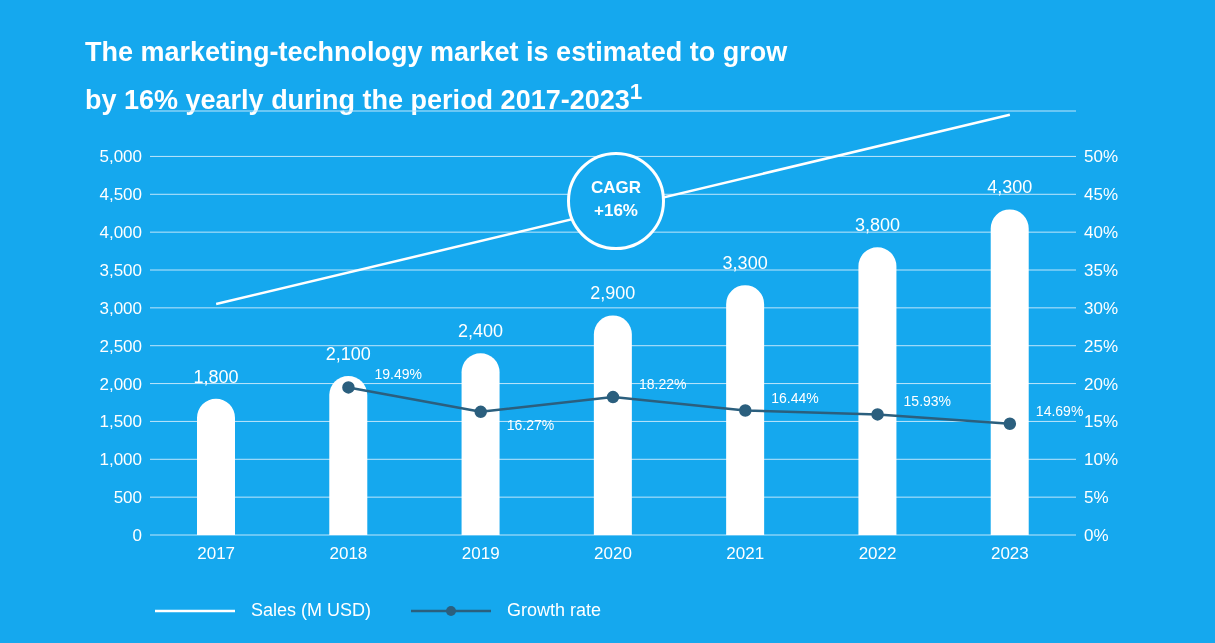  I want to click on legend-label: Growth rate, so click(554, 610).